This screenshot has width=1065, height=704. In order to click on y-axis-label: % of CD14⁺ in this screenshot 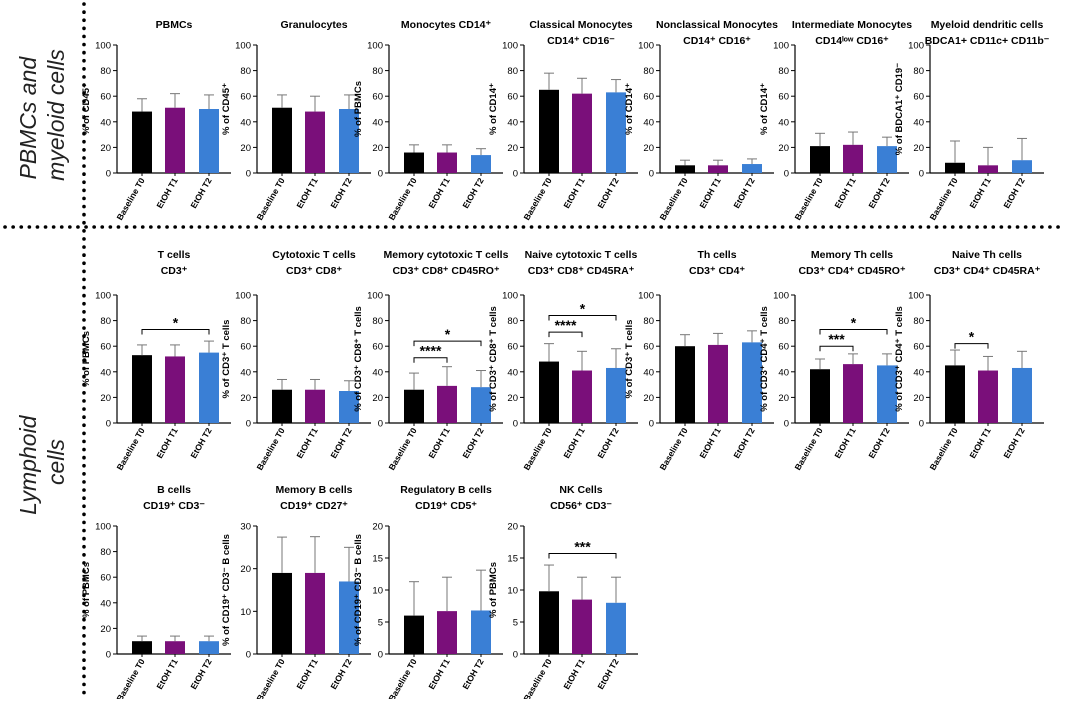, I will do `click(764, 109)`.